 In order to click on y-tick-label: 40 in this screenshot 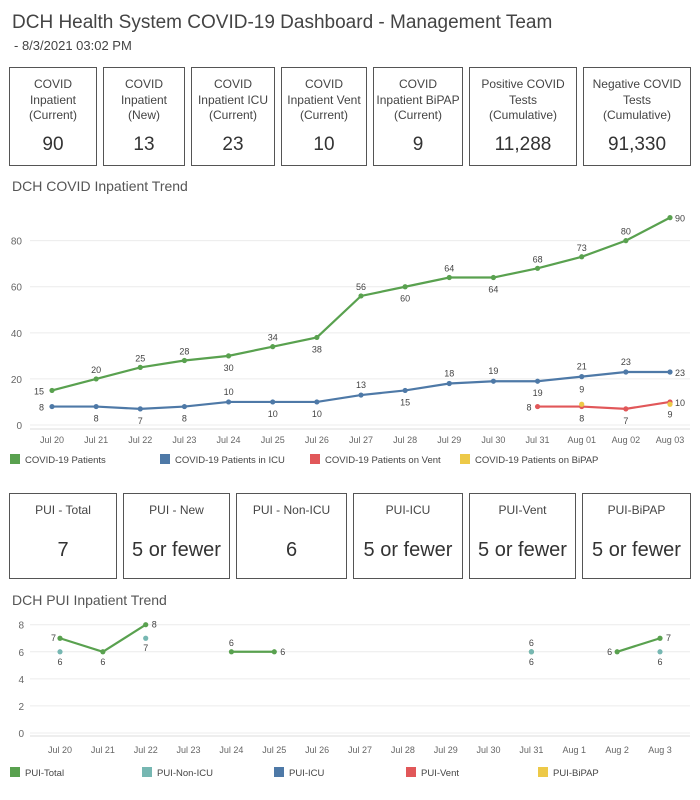, I will do `click(17, 334)`.